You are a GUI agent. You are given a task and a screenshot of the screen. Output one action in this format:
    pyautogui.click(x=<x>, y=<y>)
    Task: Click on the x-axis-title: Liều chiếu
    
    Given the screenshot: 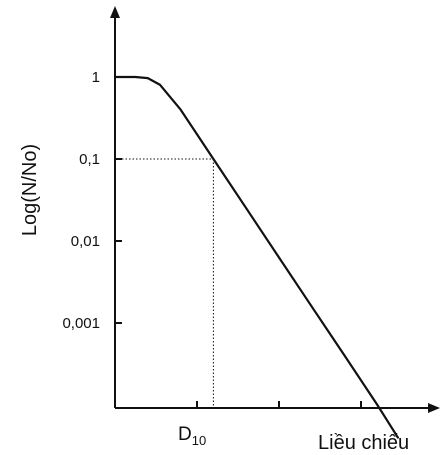 What is the action you would take?
    pyautogui.click(x=363, y=443)
    